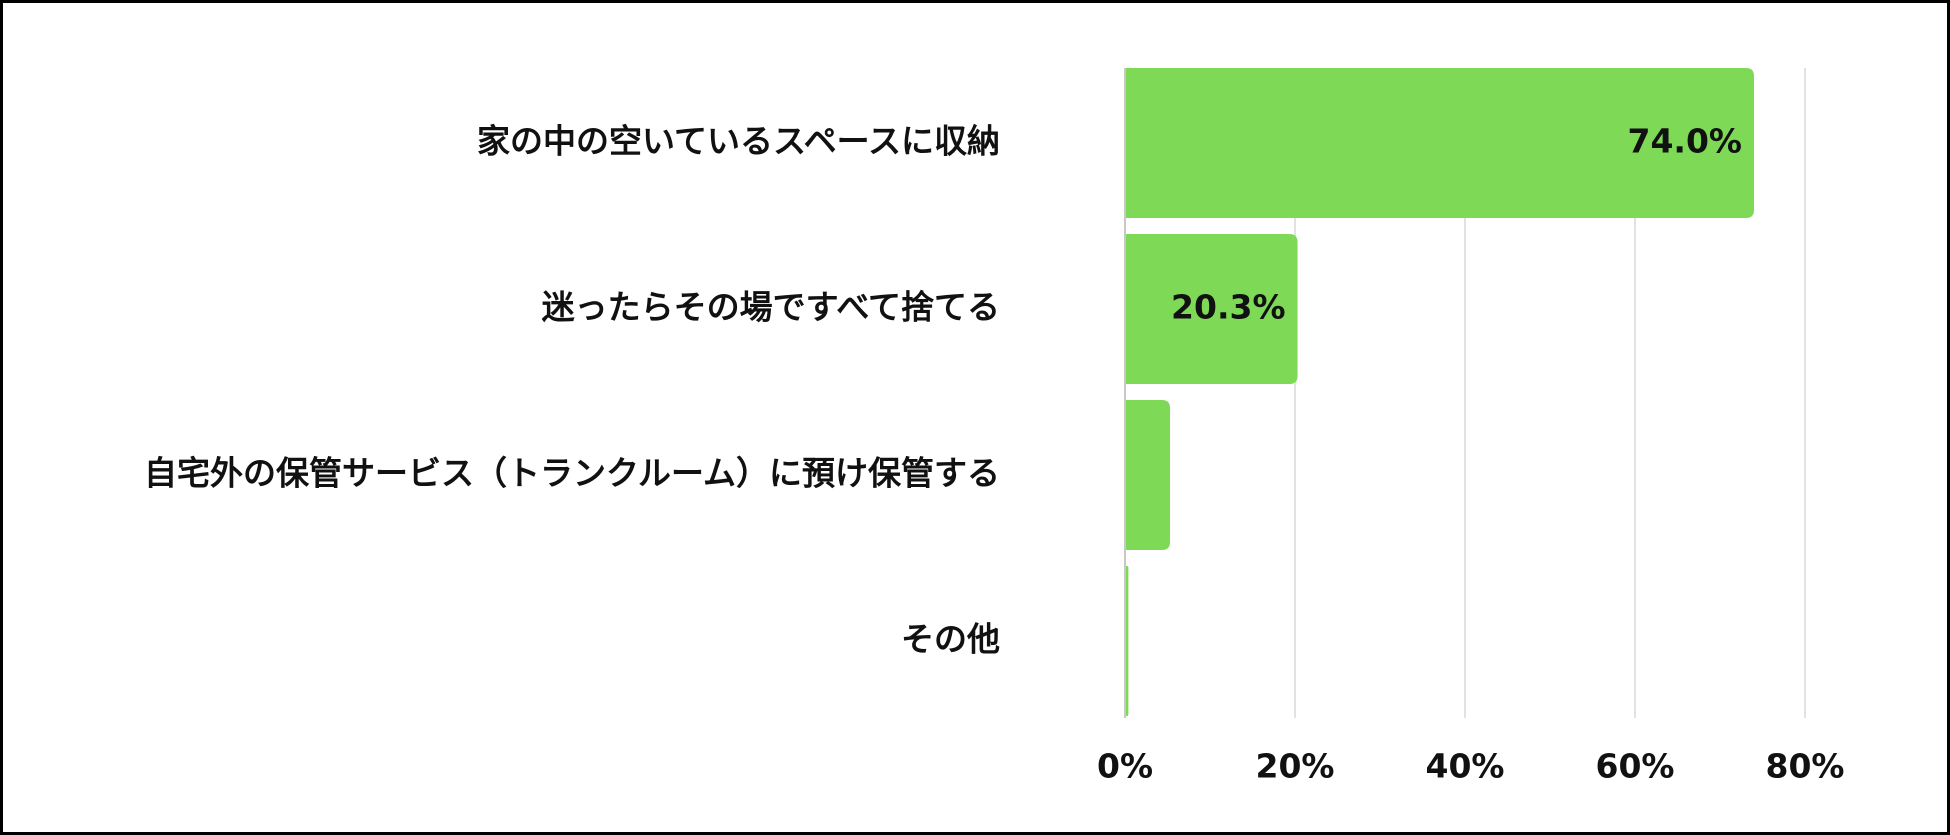  What do you see at coordinates (950, 639) in the screenshot?
I see `category-label-3: その他` at bounding box center [950, 639].